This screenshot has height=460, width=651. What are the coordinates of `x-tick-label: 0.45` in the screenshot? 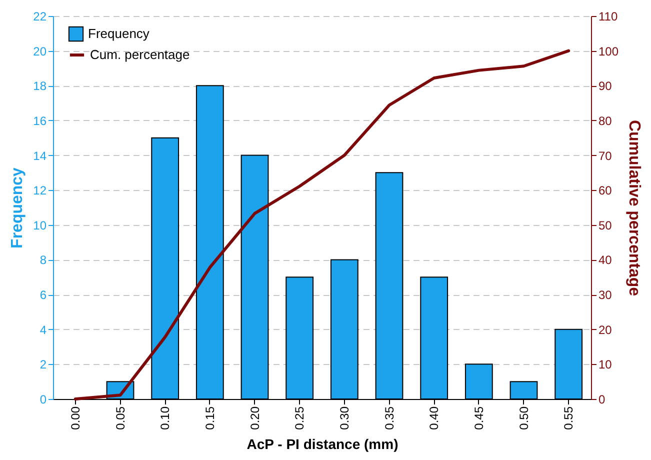 It's located at (479, 418).